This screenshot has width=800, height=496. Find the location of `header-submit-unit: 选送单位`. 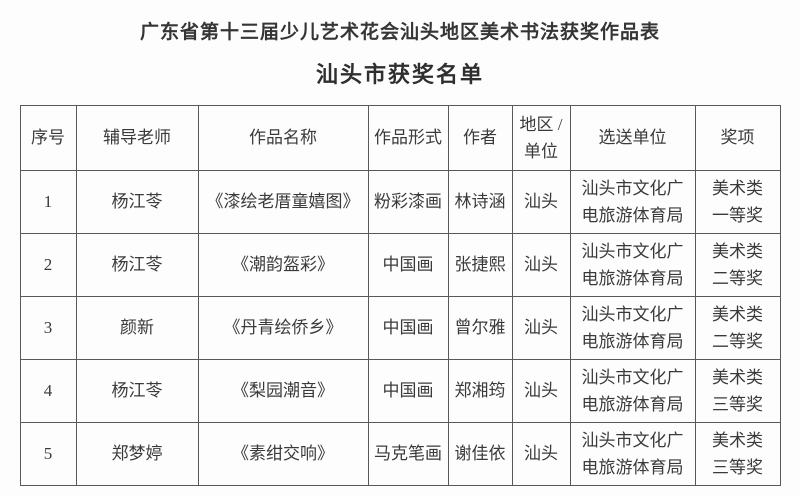

header-submit-unit: 选送单位 is located at coordinates (632, 138).